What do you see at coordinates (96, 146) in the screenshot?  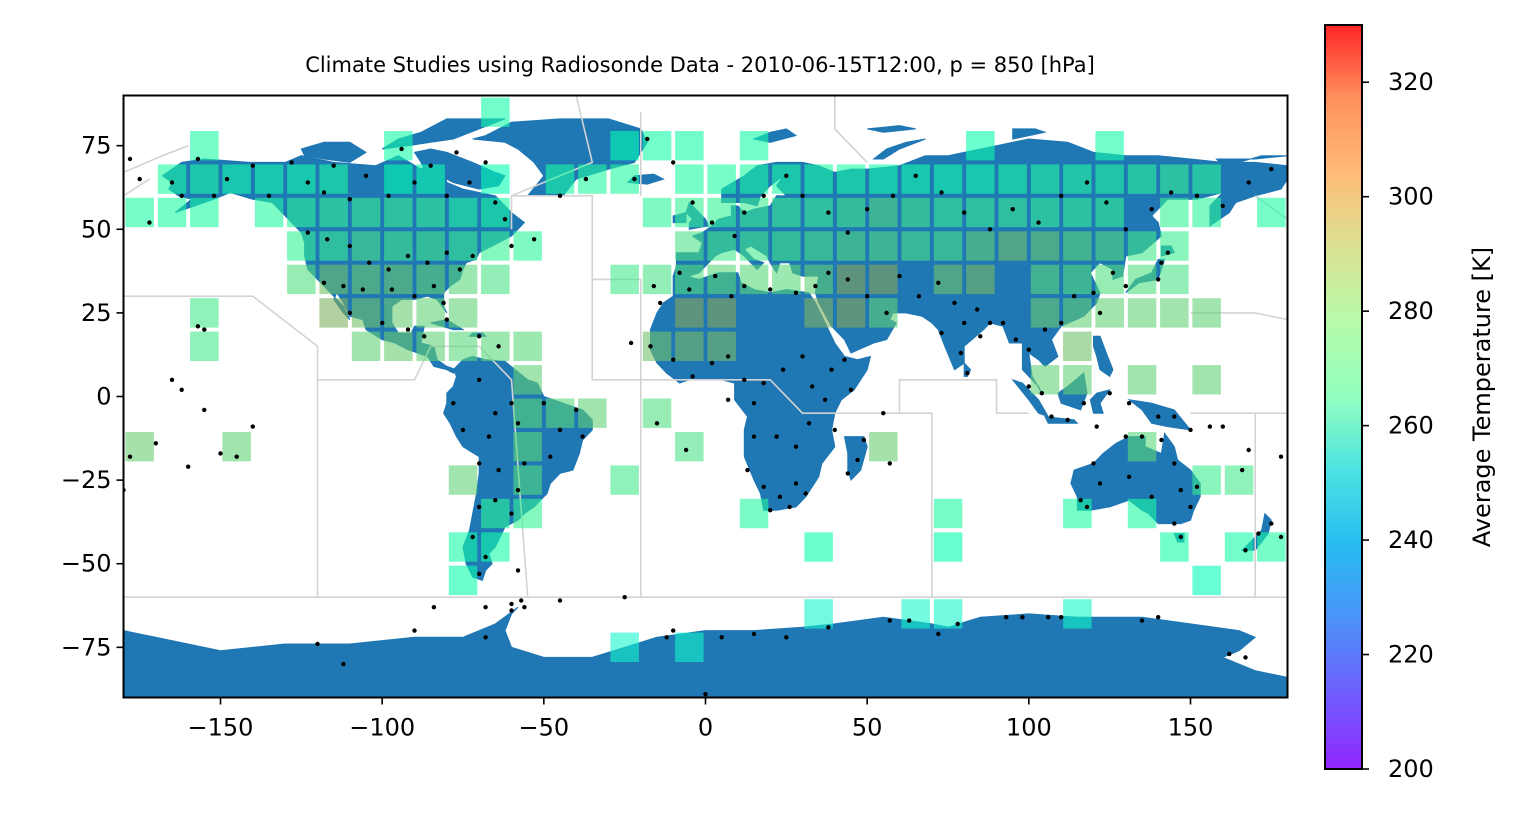 I see `y-tick-label: 75` at bounding box center [96, 146].